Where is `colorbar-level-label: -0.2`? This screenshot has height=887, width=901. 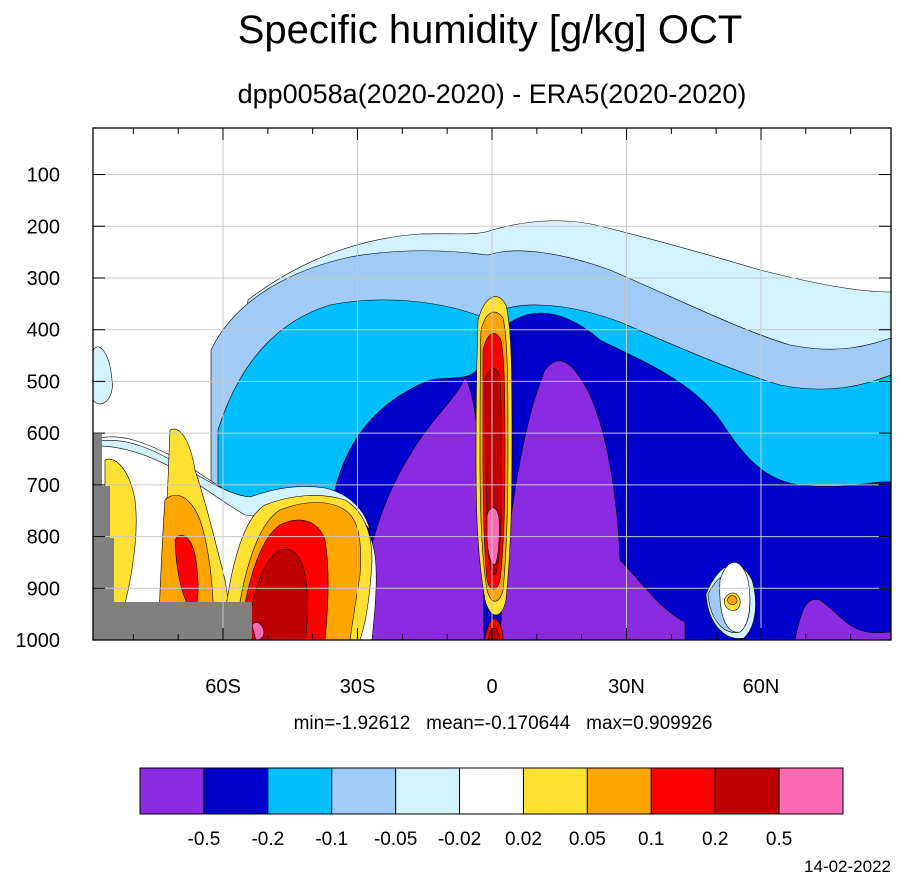 colorbar-level-label: -0.2 is located at coordinates (267, 839).